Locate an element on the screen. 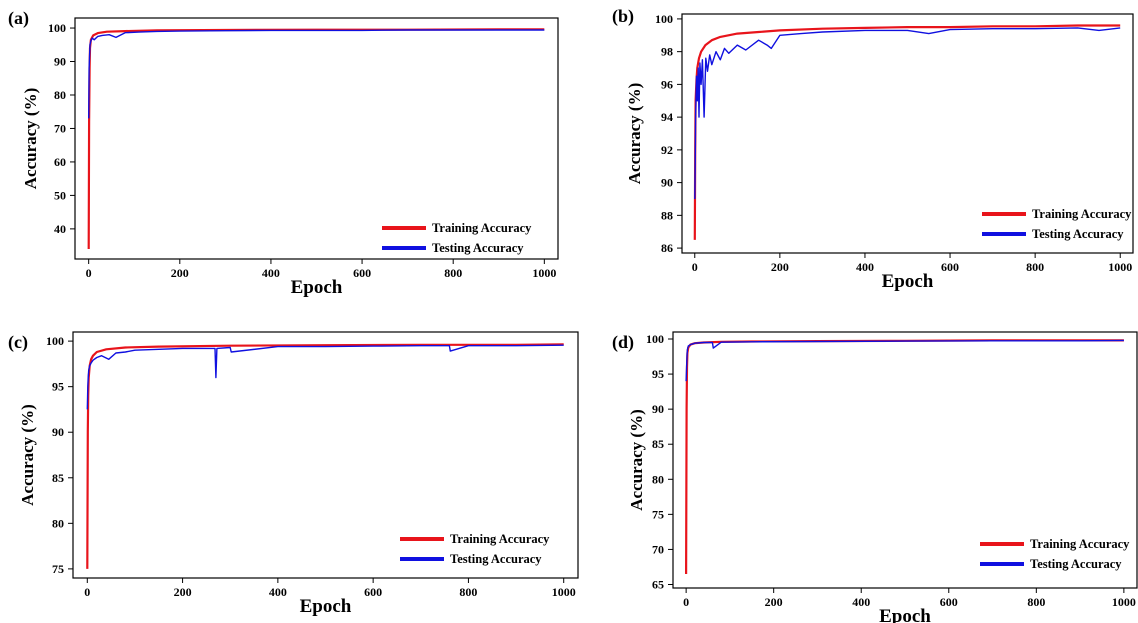 The image size is (1138, 623). training-accuracy-line is located at coordinates (316, 139).